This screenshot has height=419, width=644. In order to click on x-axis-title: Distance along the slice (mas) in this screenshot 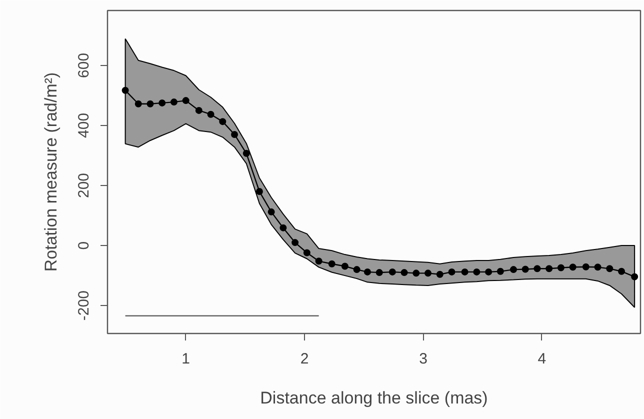, I will do `click(374, 398)`.